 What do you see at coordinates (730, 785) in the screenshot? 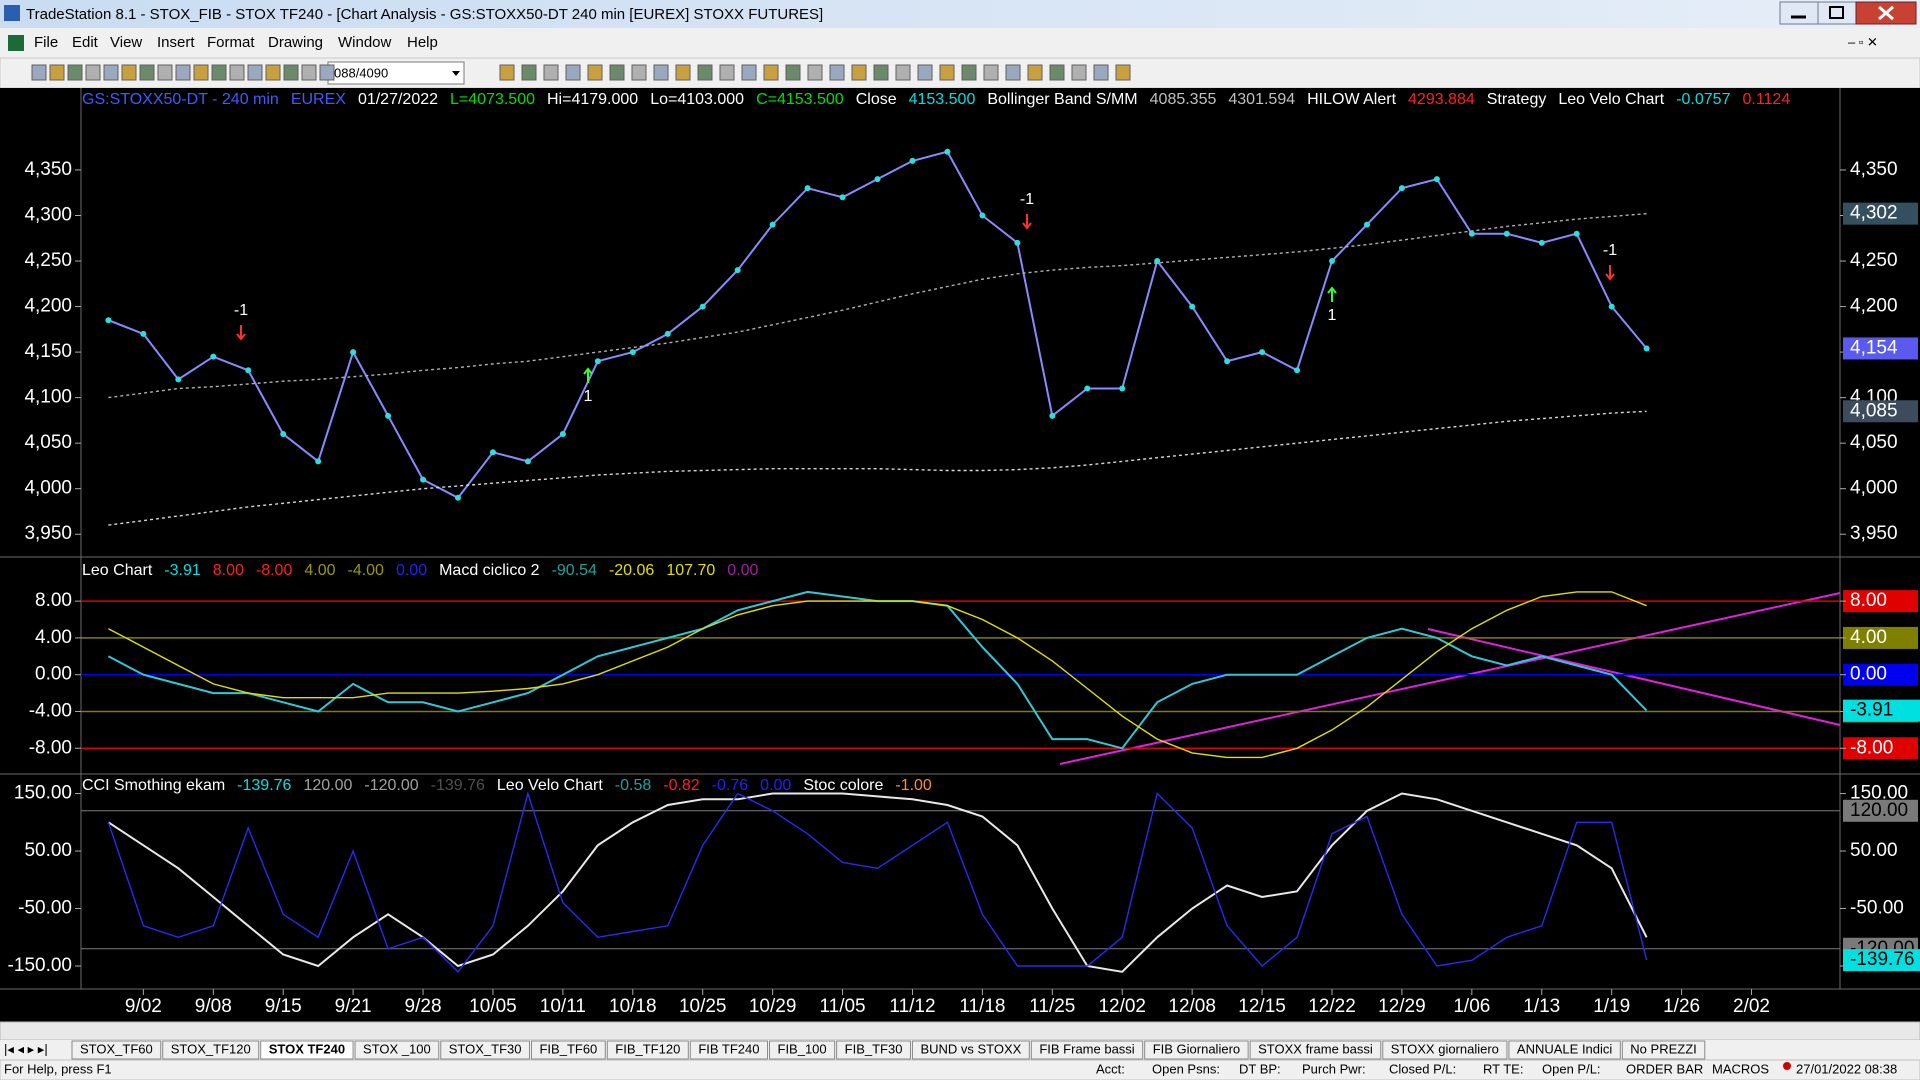
I see `legend-item: -0.76` at bounding box center [730, 785].